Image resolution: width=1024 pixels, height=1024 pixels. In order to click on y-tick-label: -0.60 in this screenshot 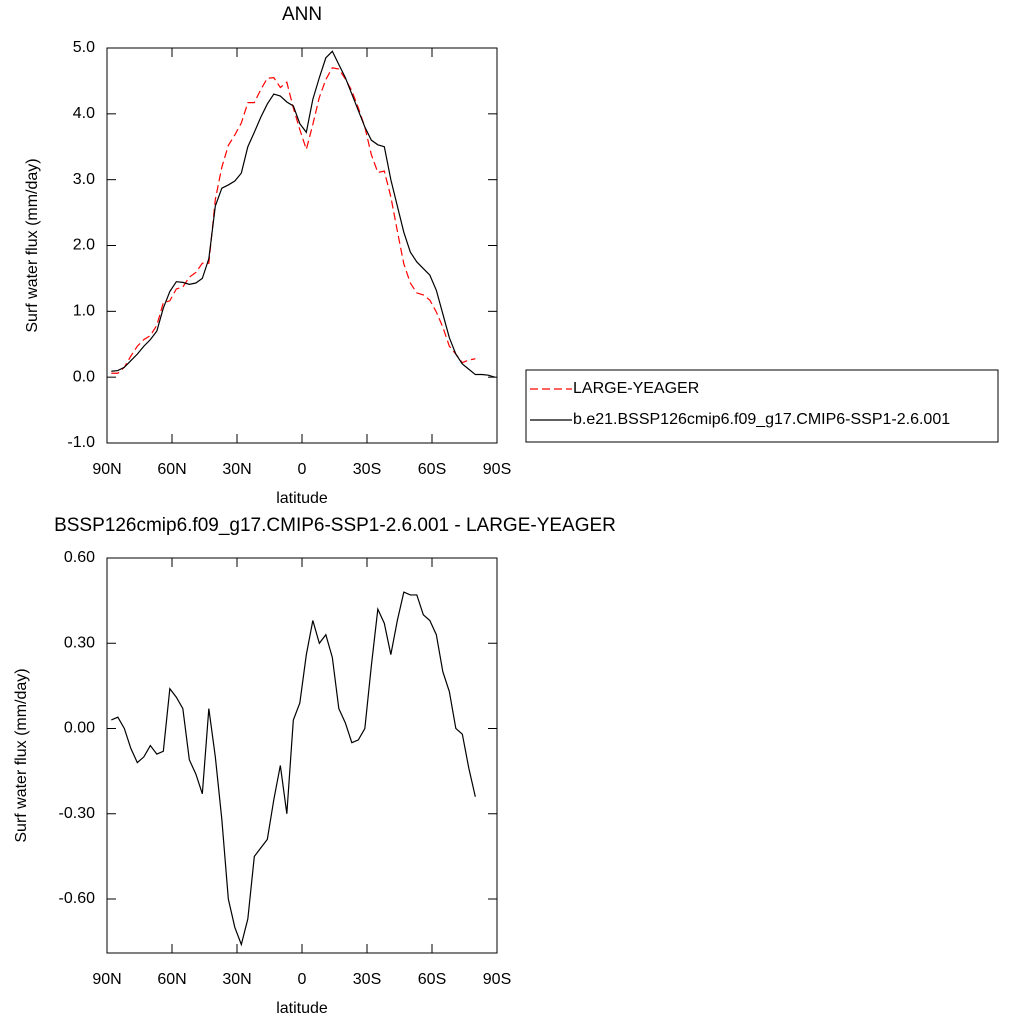, I will do `click(77, 898)`.